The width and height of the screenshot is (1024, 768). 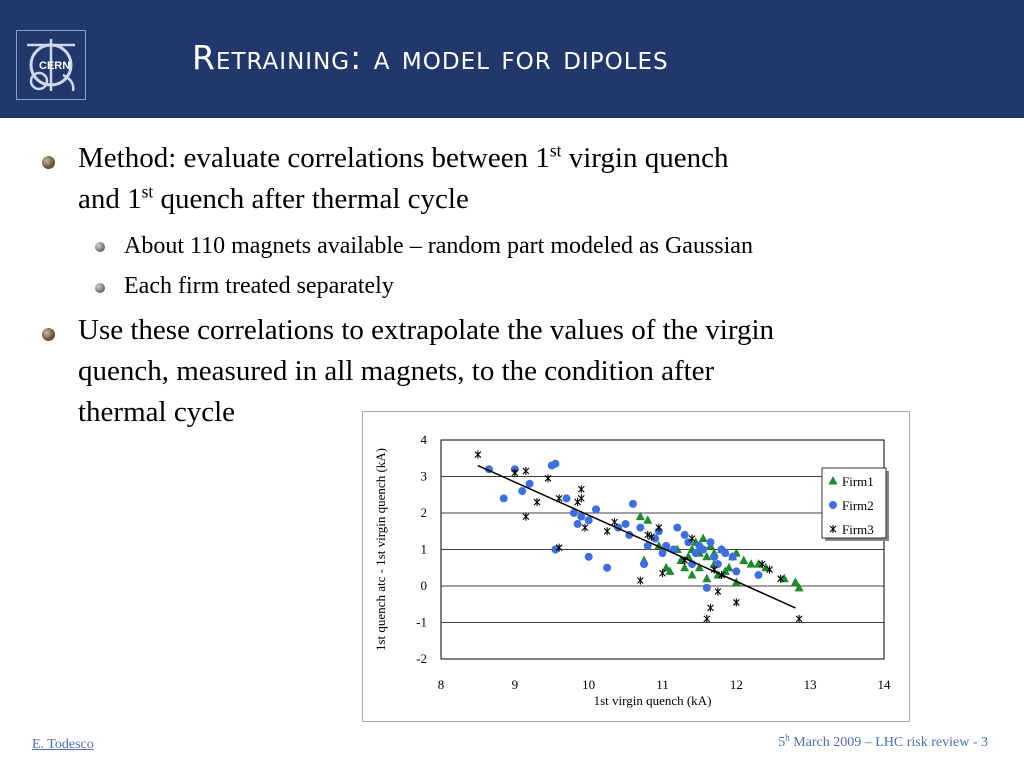 What do you see at coordinates (833, 480) in the screenshot?
I see `legend-firm1-marker` at bounding box center [833, 480].